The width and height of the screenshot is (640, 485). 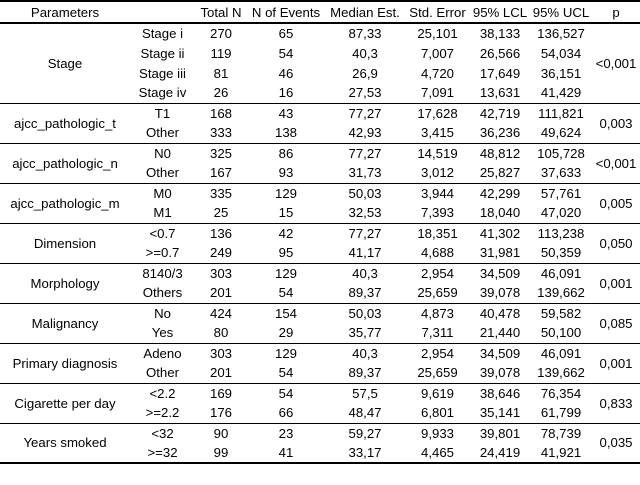 What do you see at coordinates (500, 53) in the screenshot?
I see `cell-lcl-95: 26,566` at bounding box center [500, 53].